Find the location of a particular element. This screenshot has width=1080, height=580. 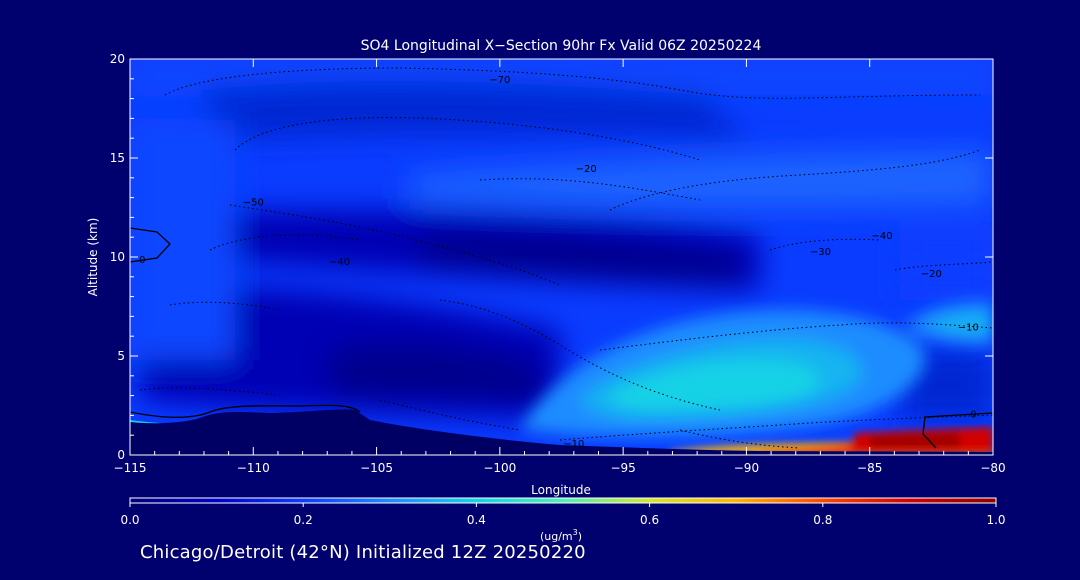

colorbar-tick-label: 0.2 is located at coordinates (303, 520).